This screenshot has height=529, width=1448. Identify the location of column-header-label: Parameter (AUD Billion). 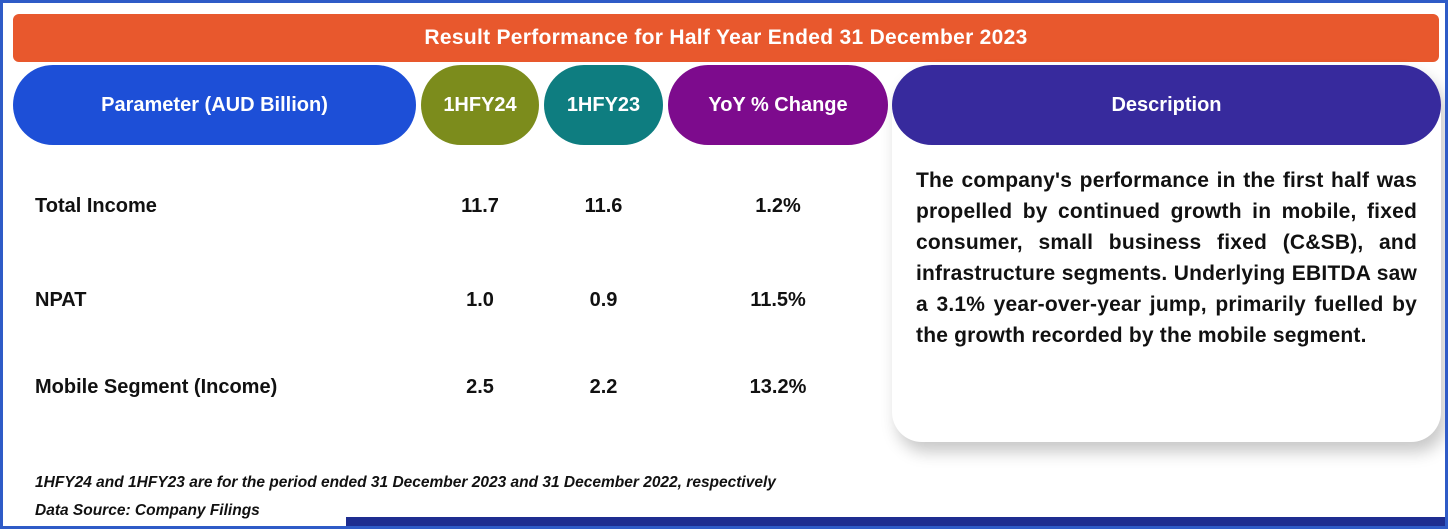
(214, 104).